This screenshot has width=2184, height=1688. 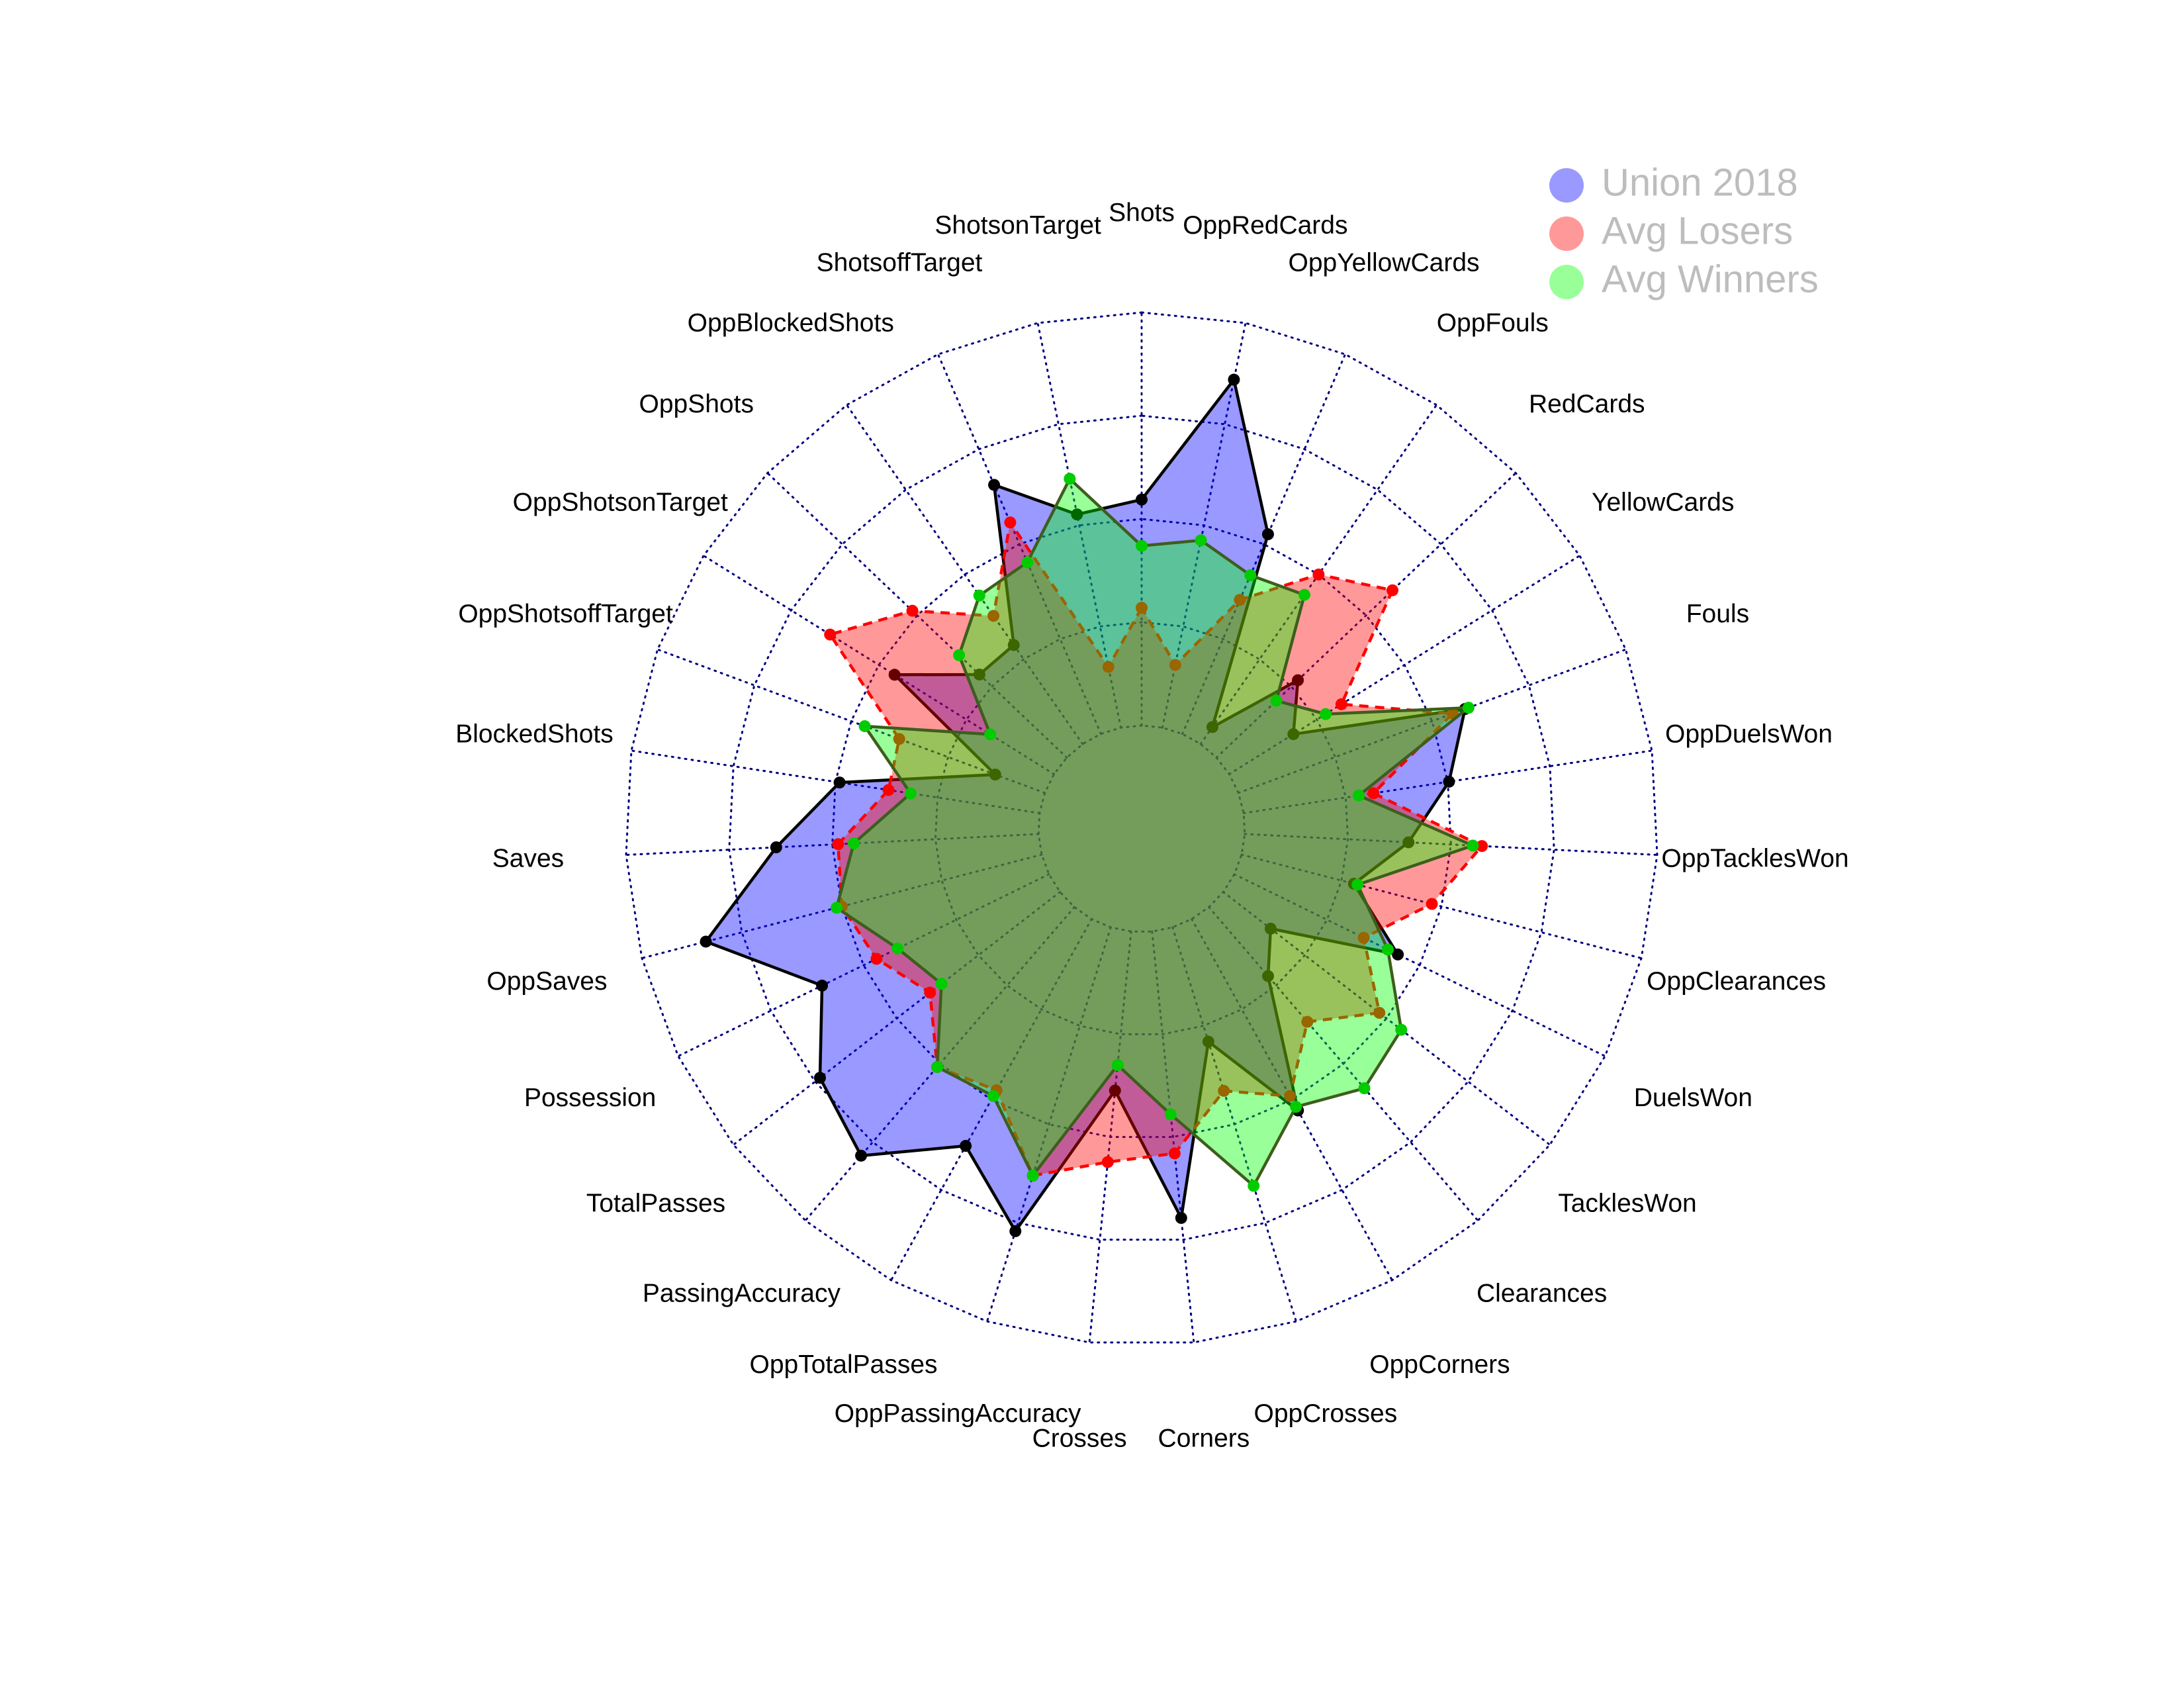 What do you see at coordinates (1385, 262) in the screenshot?
I see `axis-label: OppYellowCards` at bounding box center [1385, 262].